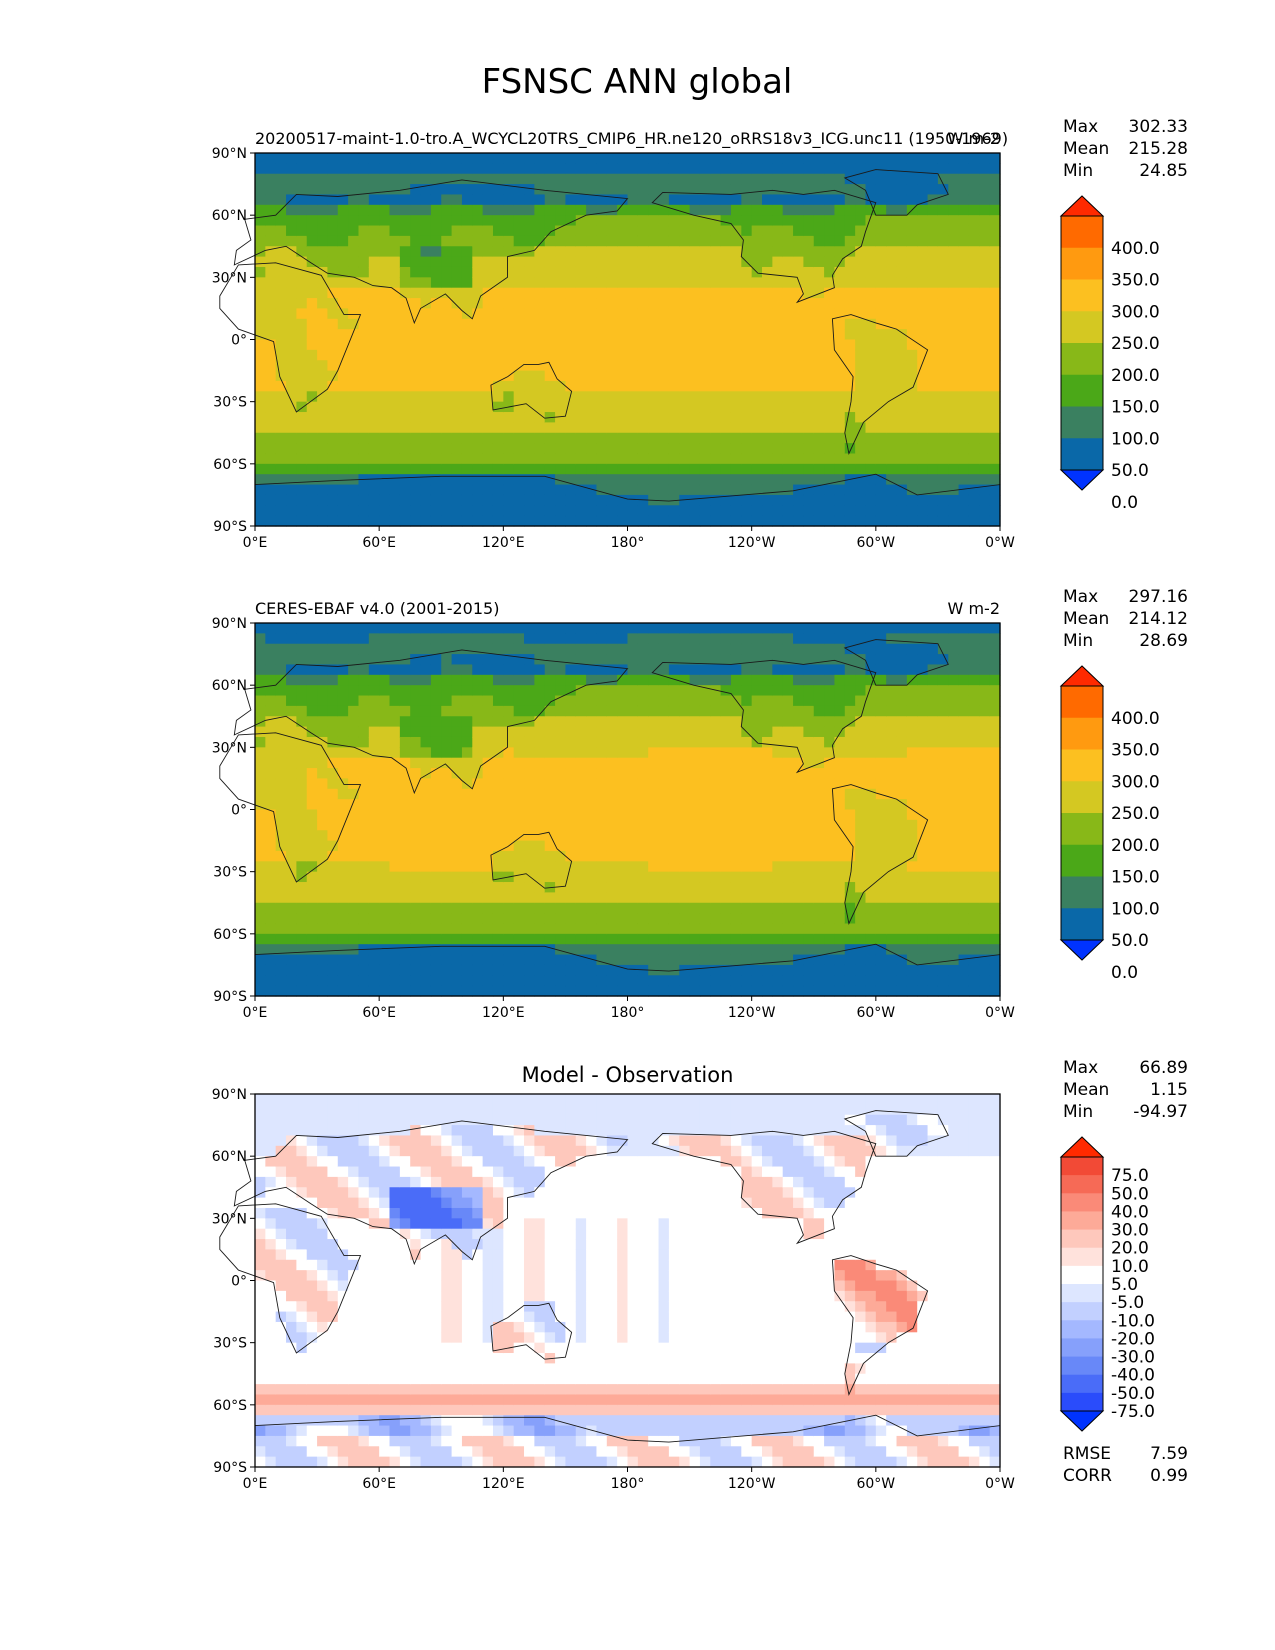 Image resolution: width=1275 pixels, height=1650 pixels. What do you see at coordinates (1135, 249) in the screenshot?
I see `colorbar-tick-label: 400.0` at bounding box center [1135, 249].